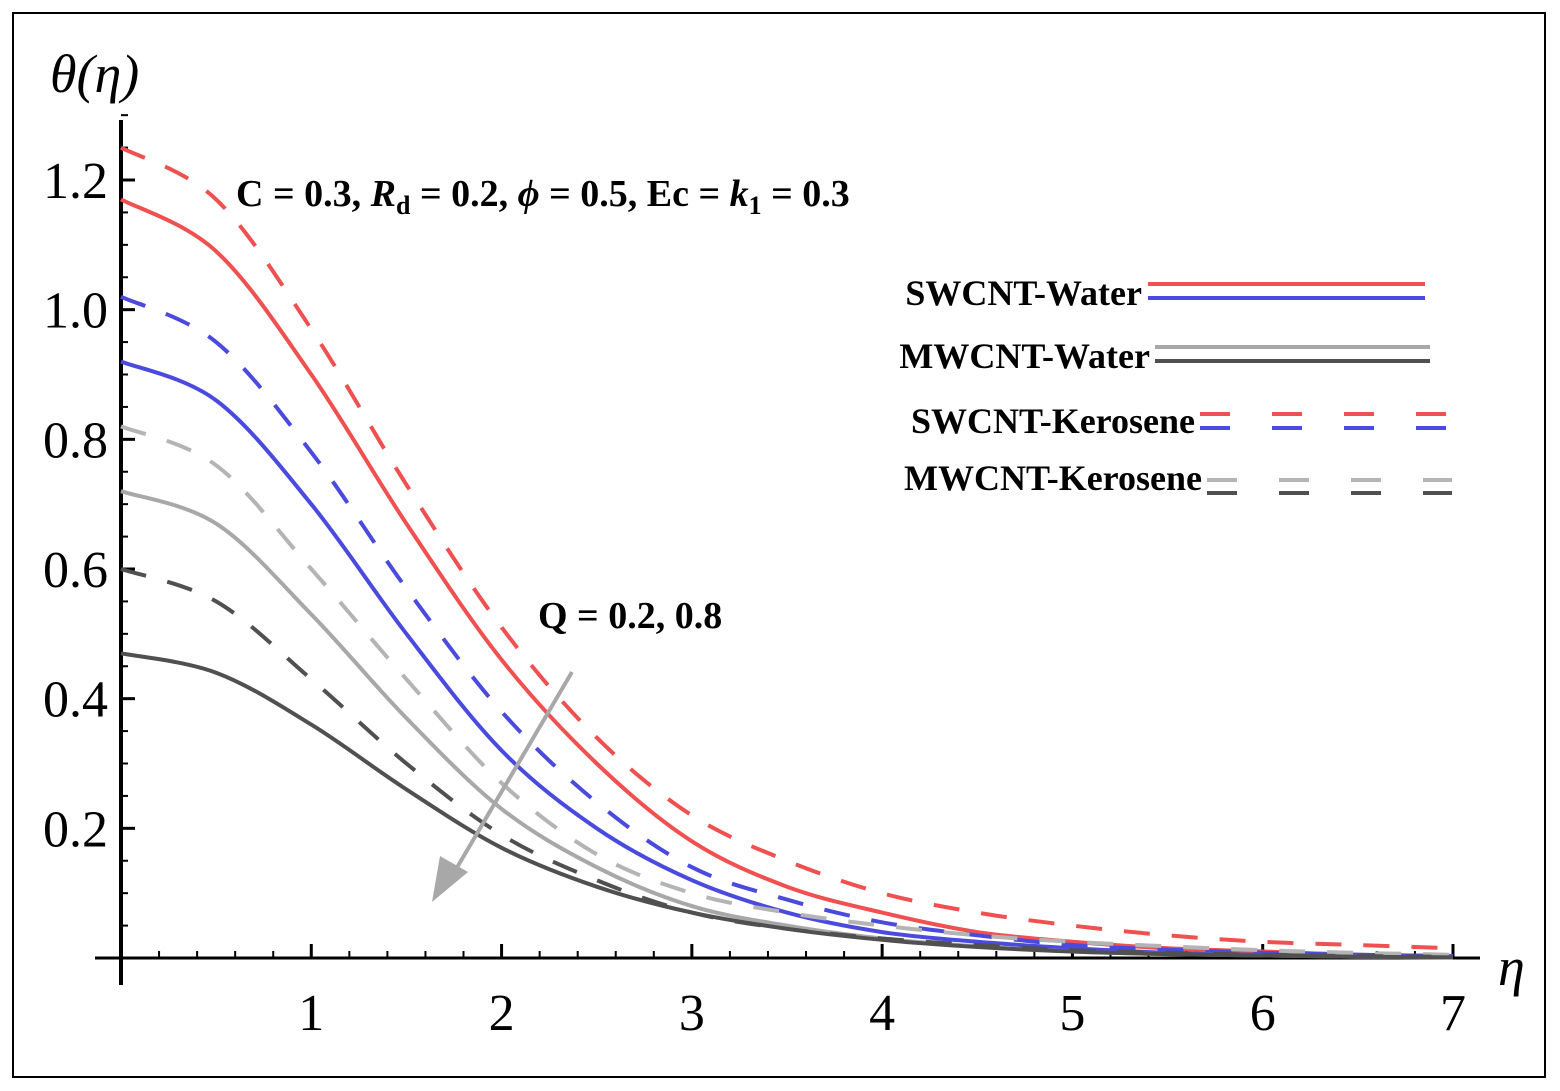 This screenshot has width=1560, height=1091. I want to click on legend-label: MWCNT-Water, so click(1024, 356).